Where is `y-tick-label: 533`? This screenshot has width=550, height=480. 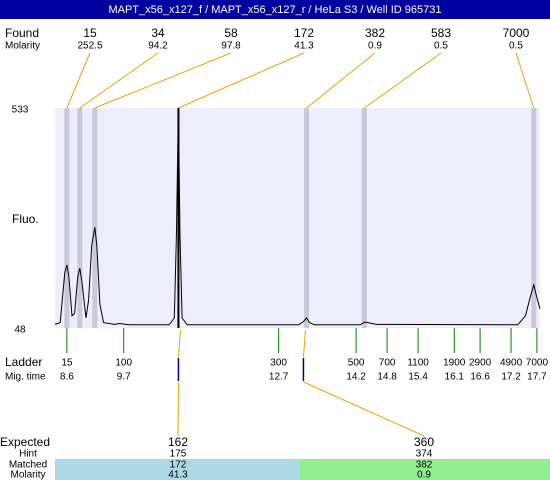
y-tick-label: 533 is located at coordinates (20, 110).